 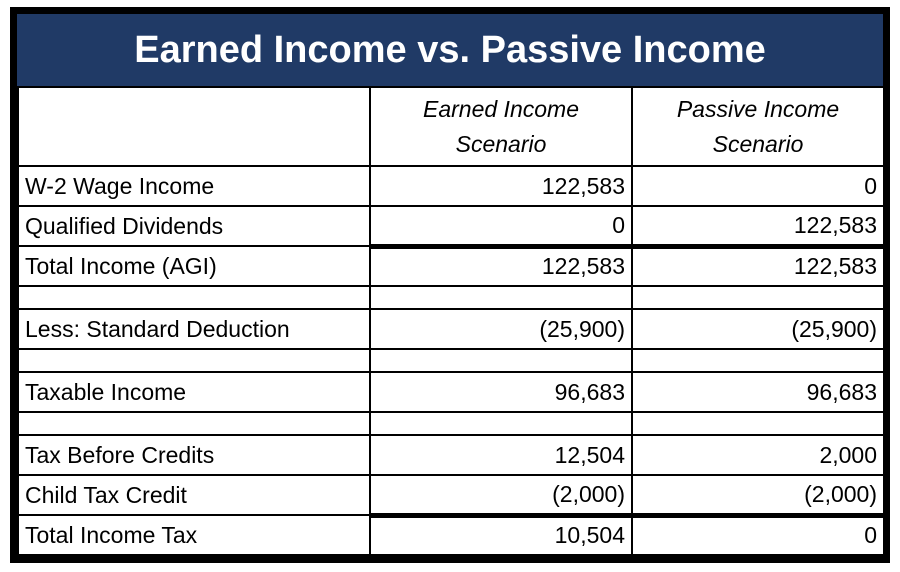 I want to click on row-label: Total Income (AGI), so click(x=194, y=266).